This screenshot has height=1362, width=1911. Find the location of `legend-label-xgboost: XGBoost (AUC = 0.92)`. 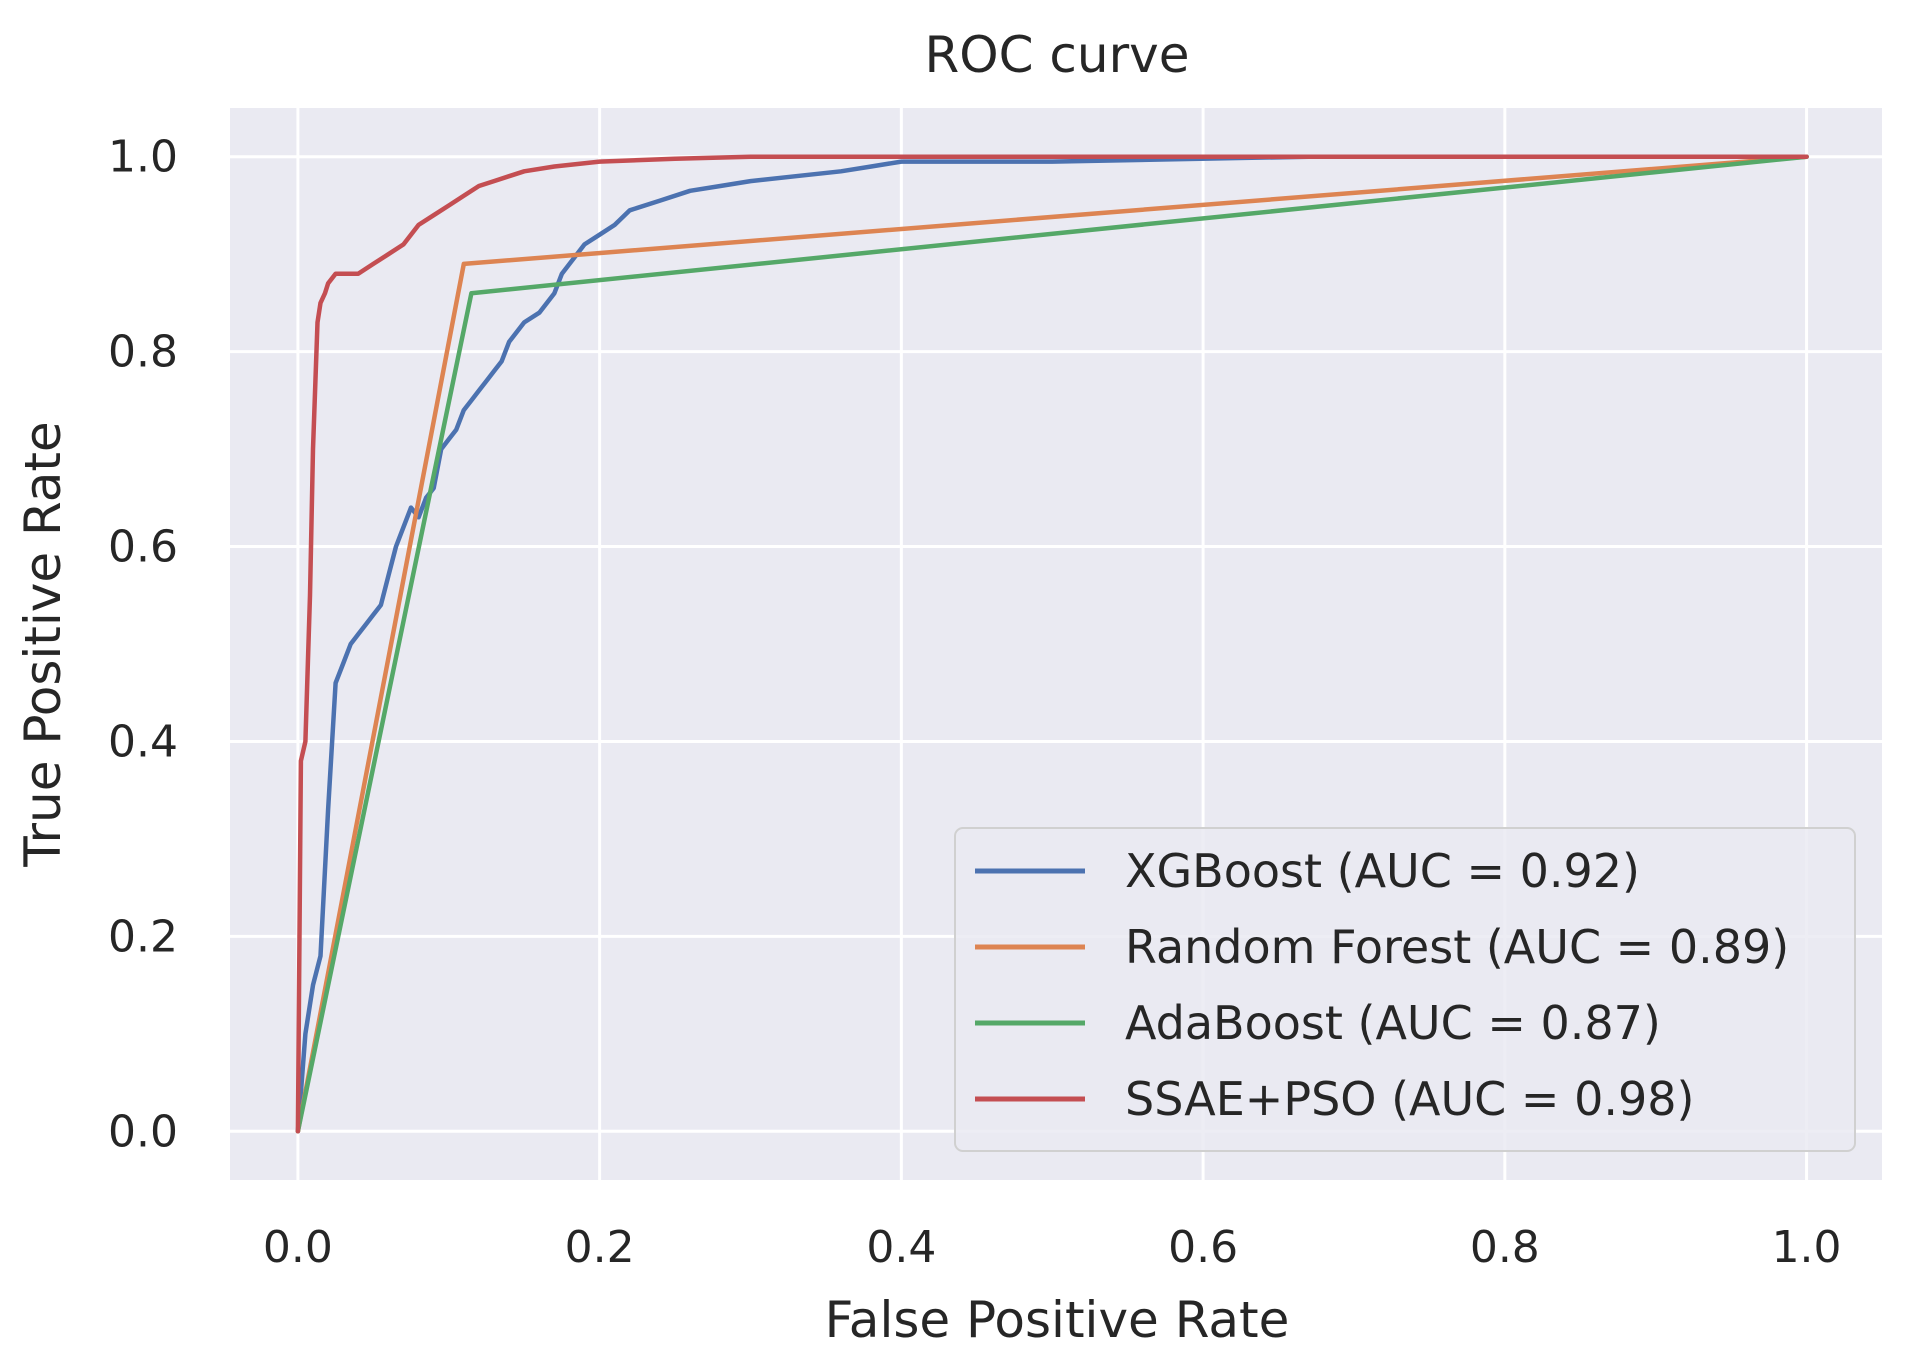

legend-label-xgboost: XGBoost (AUC = 0.92) is located at coordinates (1382, 871).